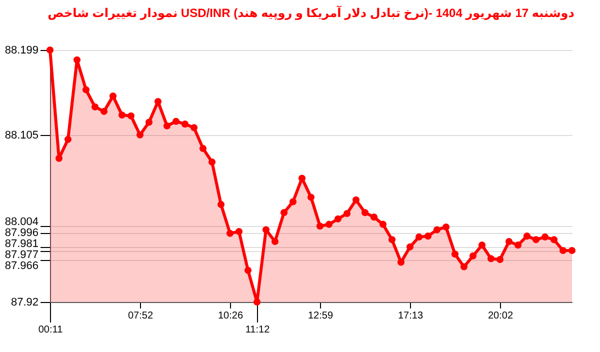 The width and height of the screenshot is (600, 352). What do you see at coordinates (24, 302) in the screenshot?
I see `y-tick-label: 87.92` at bounding box center [24, 302].